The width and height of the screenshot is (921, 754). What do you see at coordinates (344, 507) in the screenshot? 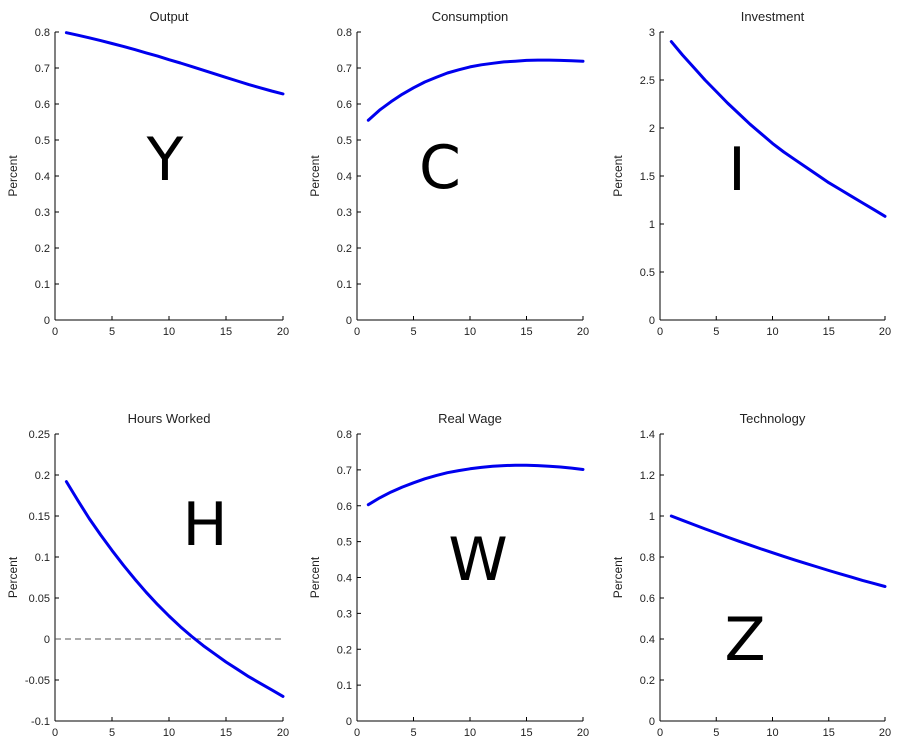
I see `real-wage-ytick-label: 0.6` at bounding box center [344, 507].